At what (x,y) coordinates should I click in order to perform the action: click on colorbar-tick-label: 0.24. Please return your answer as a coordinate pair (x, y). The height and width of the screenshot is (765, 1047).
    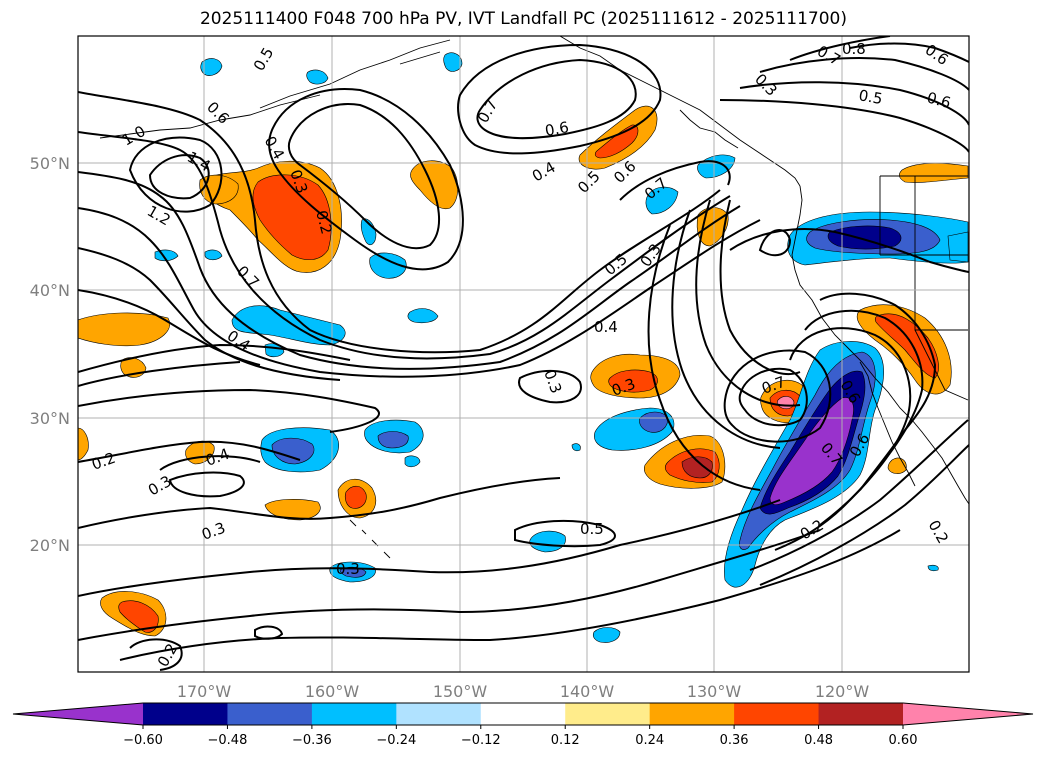
    Looking at the image, I should click on (649, 740).